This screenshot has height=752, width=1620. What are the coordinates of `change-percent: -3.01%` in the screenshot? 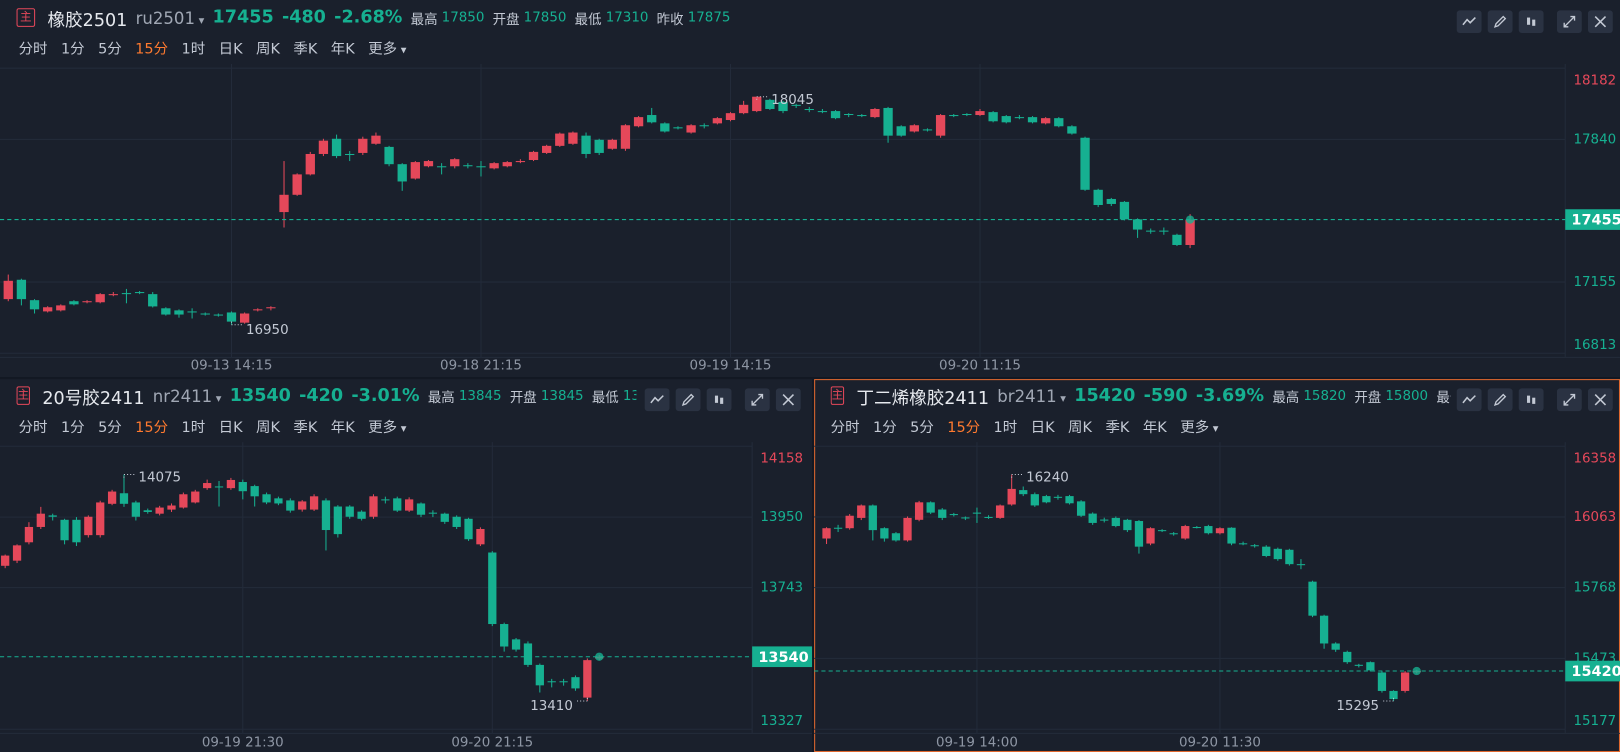 It's located at (385, 395).